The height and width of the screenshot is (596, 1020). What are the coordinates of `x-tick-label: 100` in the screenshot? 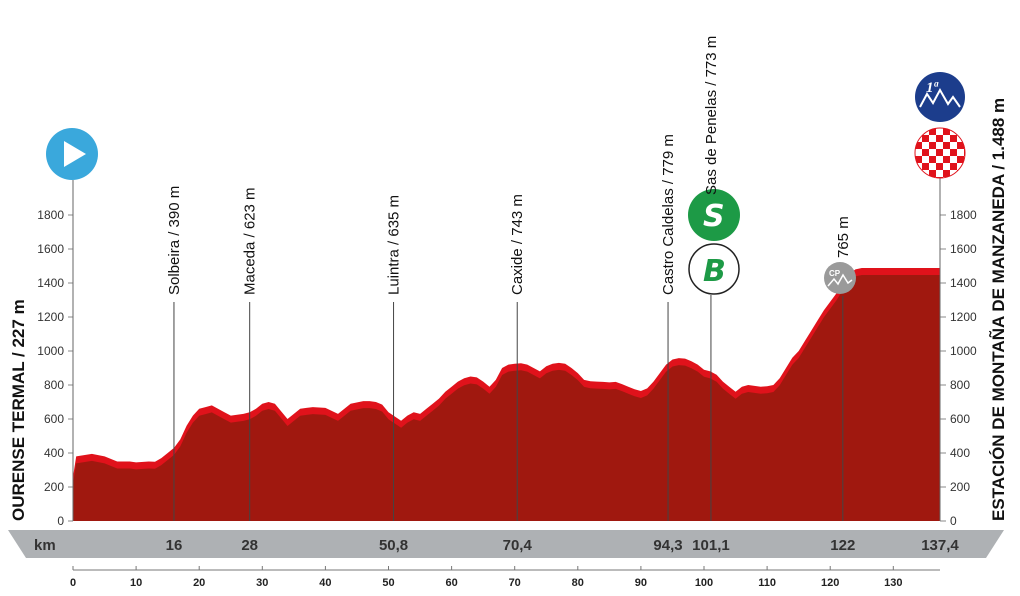 It's located at (704, 583).